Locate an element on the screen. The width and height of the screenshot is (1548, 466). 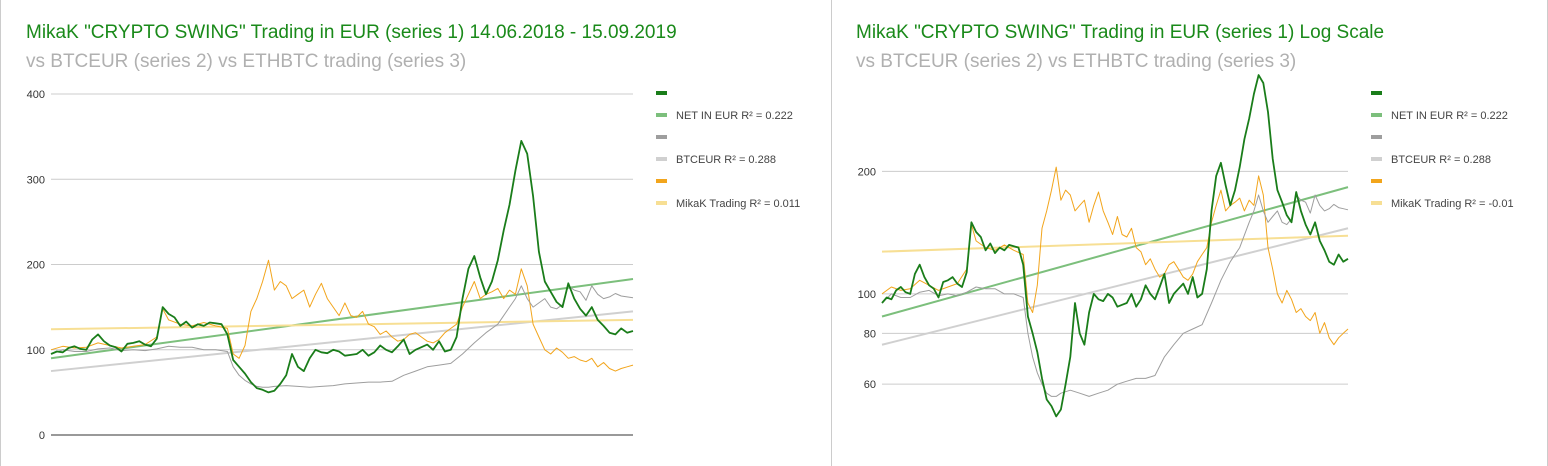
btc-series-line is located at coordinates (342, 336).